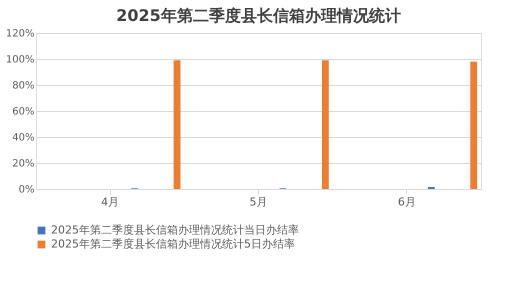  Describe the element at coordinates (20, 34) in the screenshot. I see `y-tick-label: 120%` at that location.